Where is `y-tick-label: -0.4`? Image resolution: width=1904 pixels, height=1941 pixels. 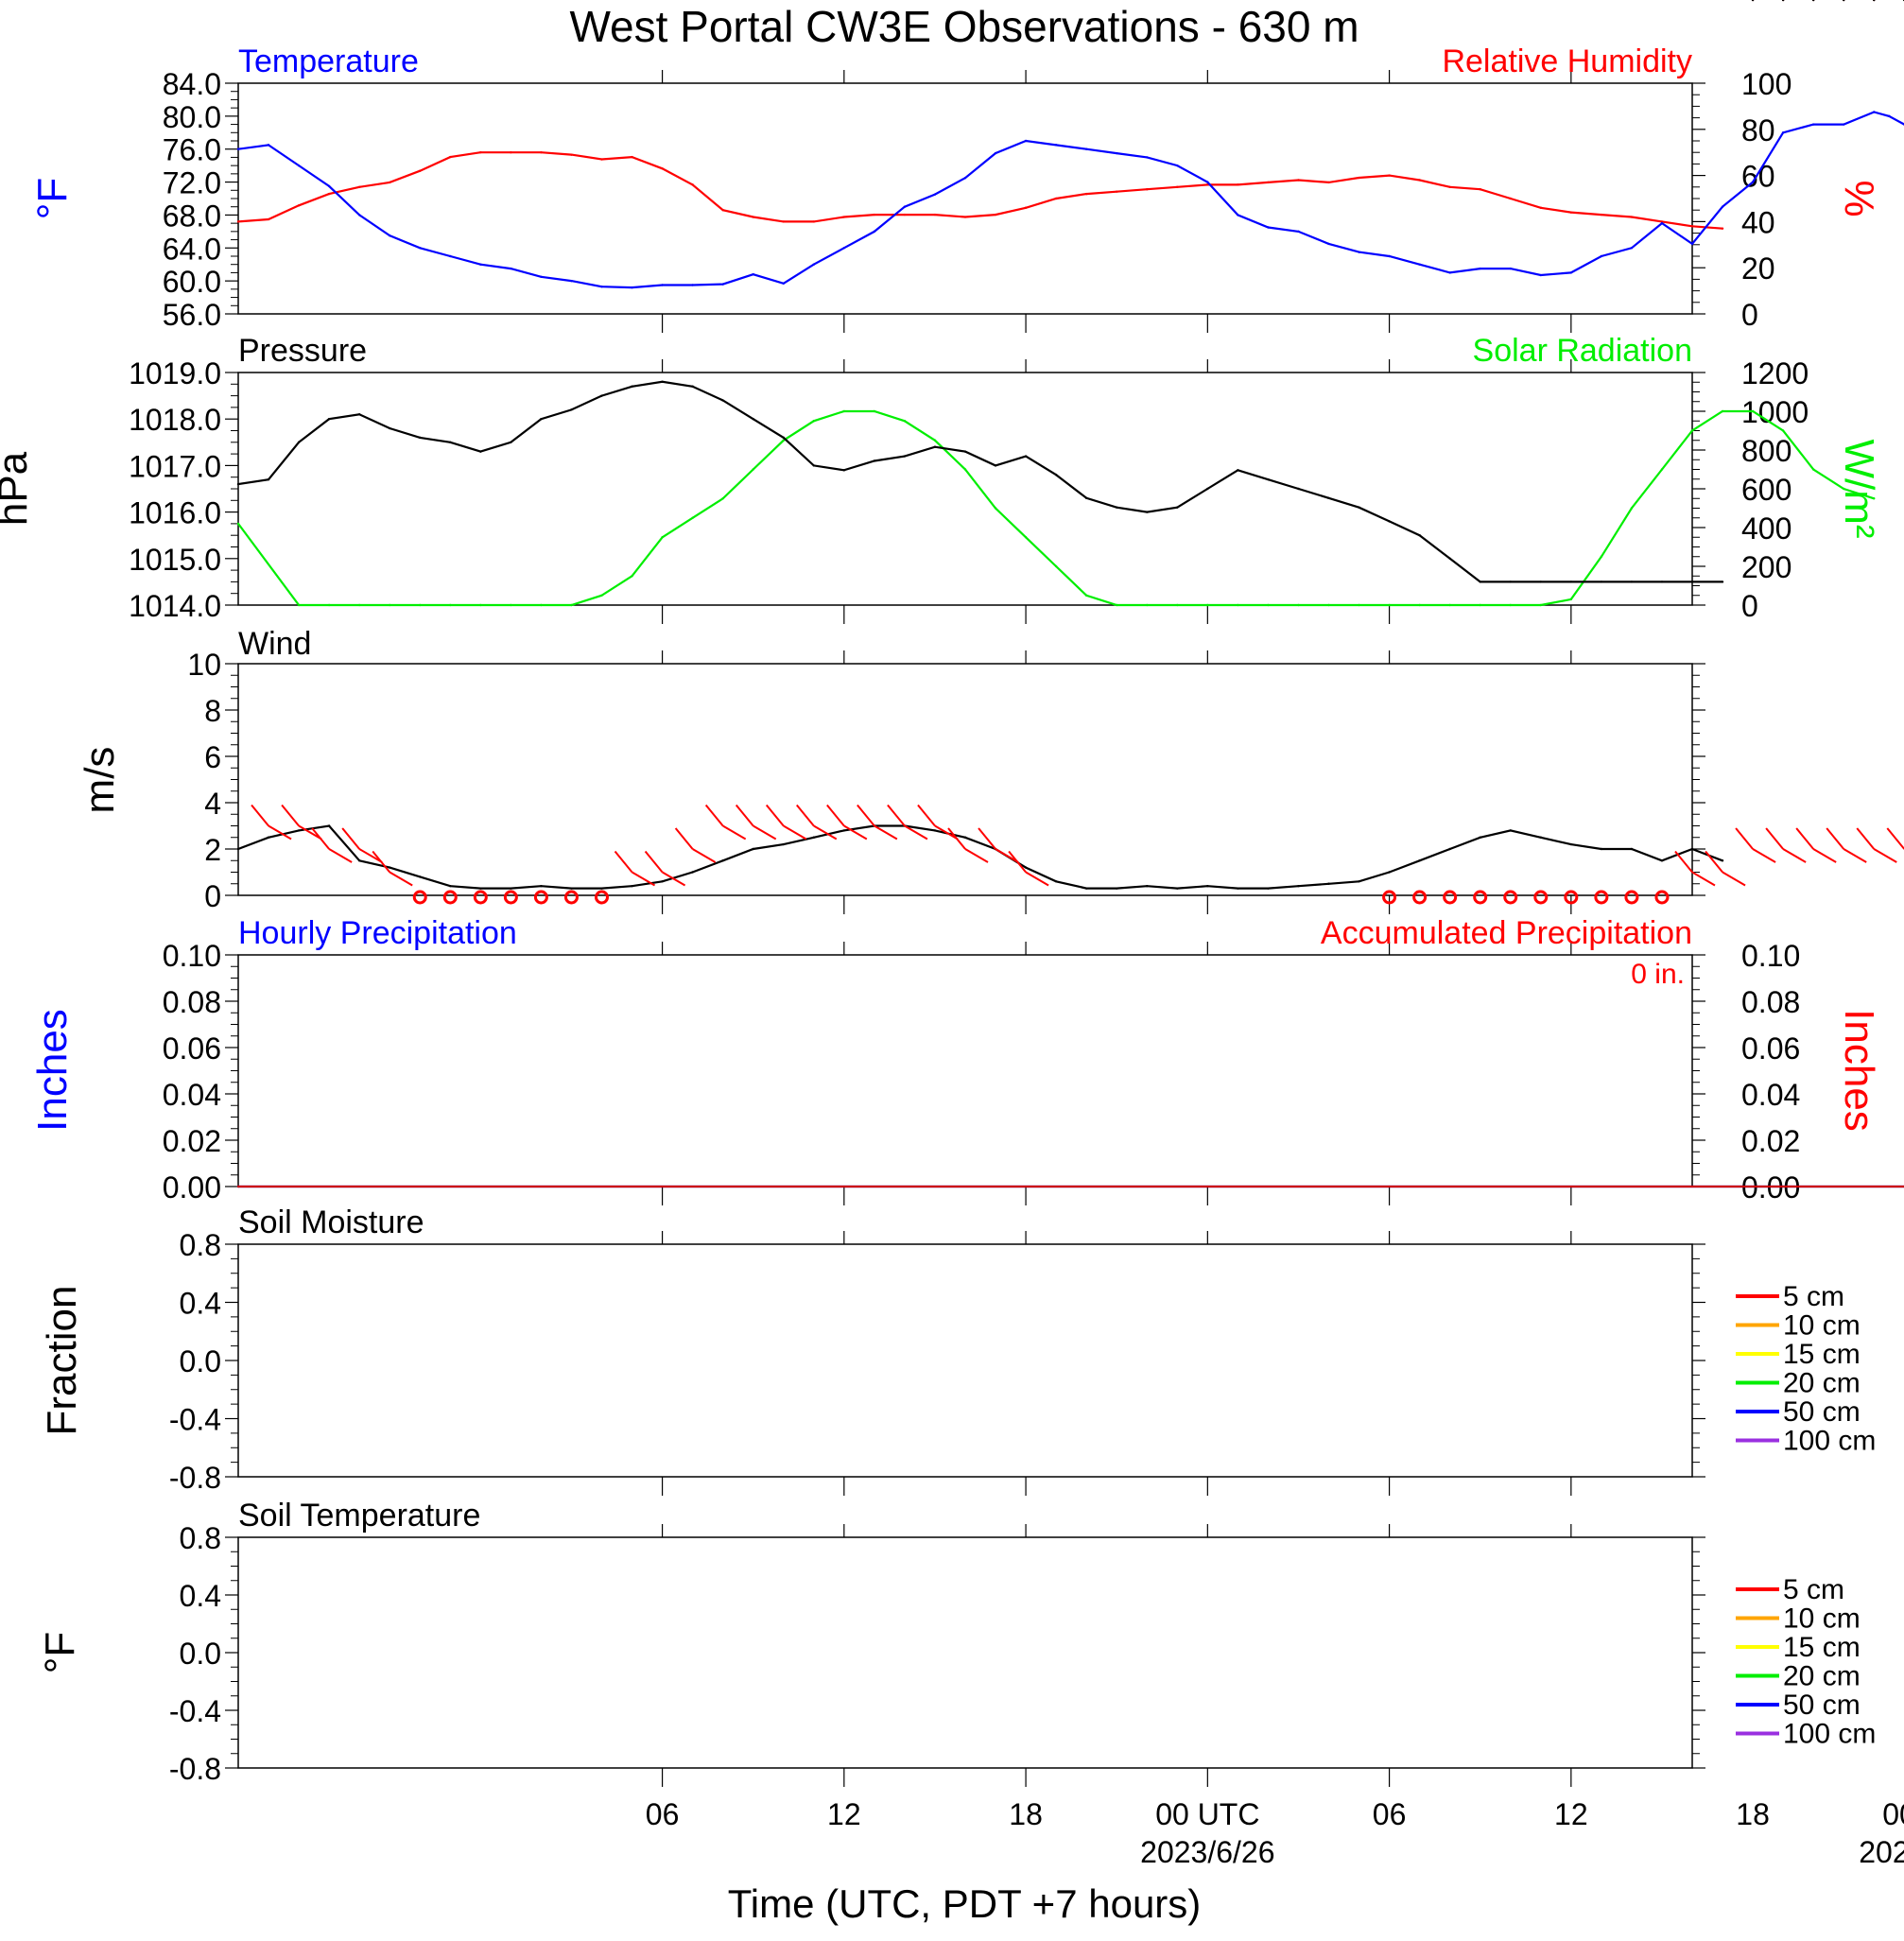 y-tick-label: -0.4 is located at coordinates (195, 1711).